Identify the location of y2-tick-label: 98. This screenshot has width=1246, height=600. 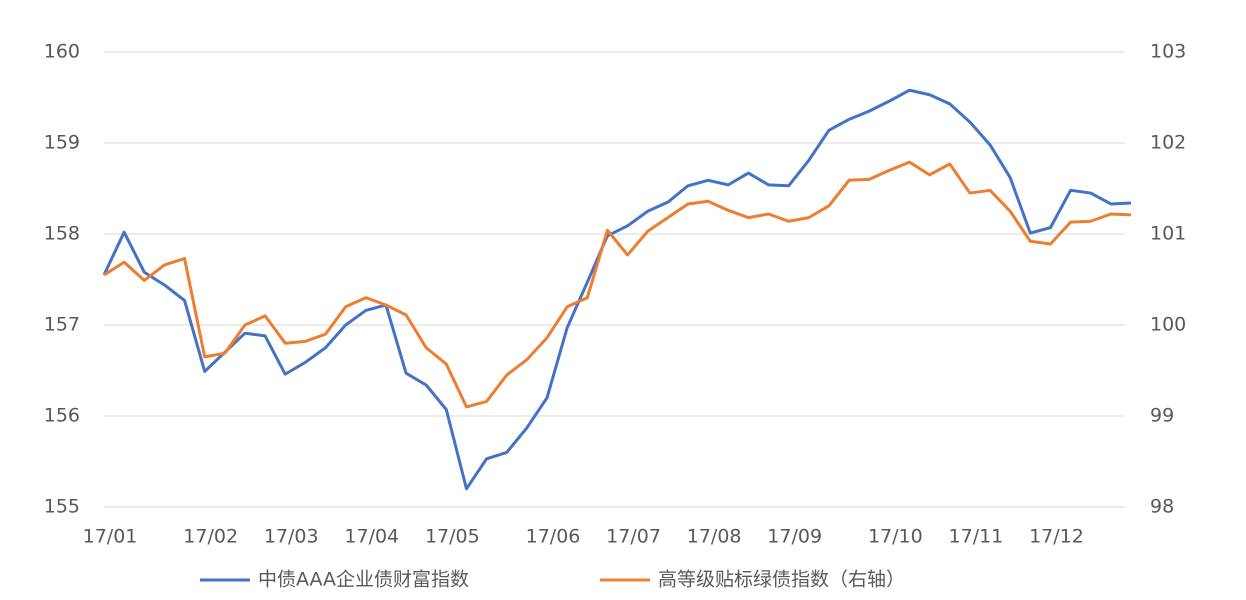
(1162, 507).